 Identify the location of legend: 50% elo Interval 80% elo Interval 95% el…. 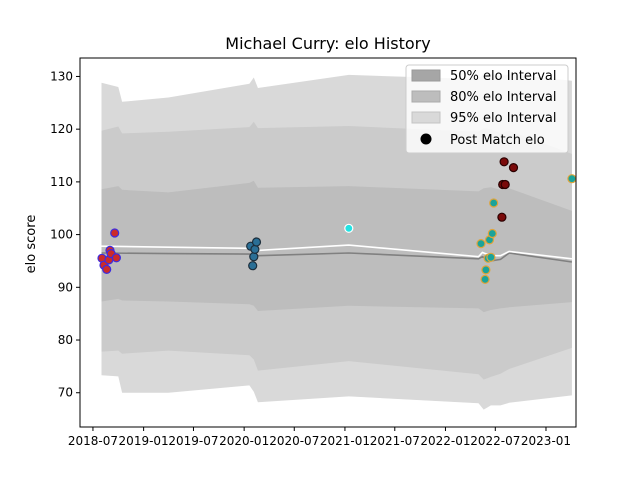
(487, 109).